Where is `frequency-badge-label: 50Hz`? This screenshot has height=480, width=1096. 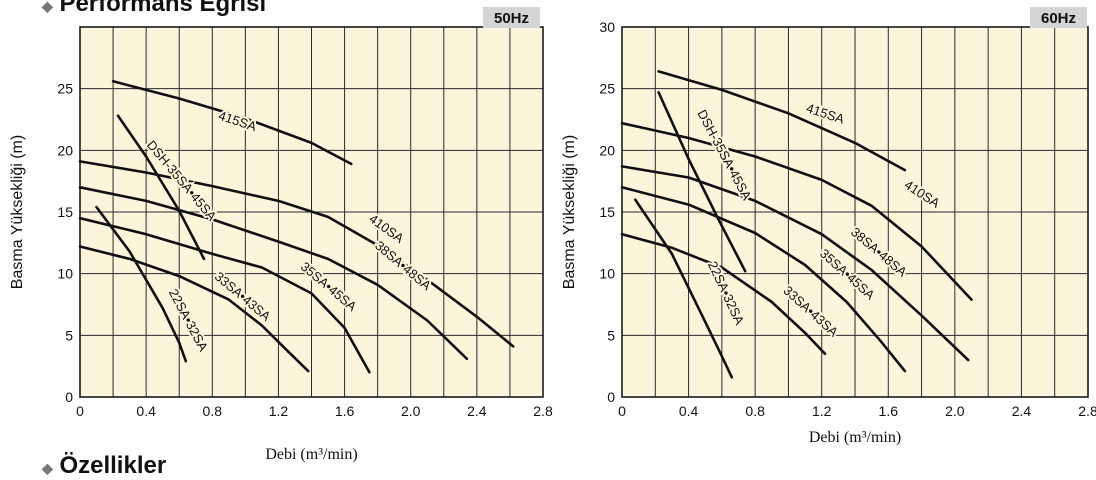
frequency-badge-label: 50Hz is located at coordinates (511, 18).